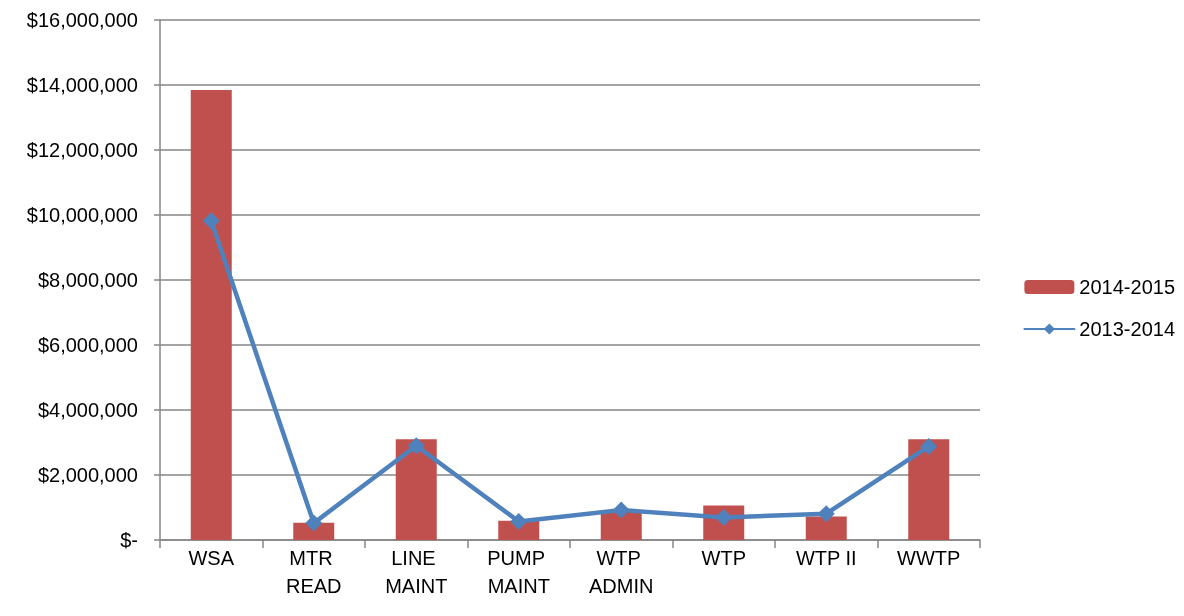  Describe the element at coordinates (82, 215) in the screenshot. I see `y-tick-label: $10,000,000` at that location.